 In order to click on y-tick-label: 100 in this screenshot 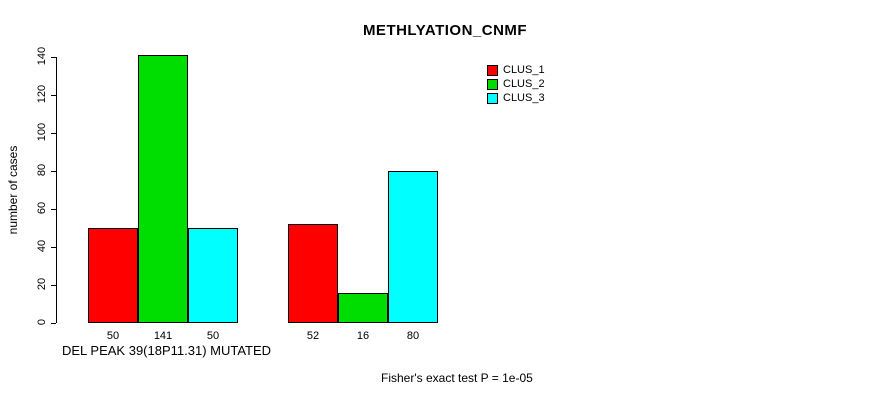, I will do `click(42, 132)`.